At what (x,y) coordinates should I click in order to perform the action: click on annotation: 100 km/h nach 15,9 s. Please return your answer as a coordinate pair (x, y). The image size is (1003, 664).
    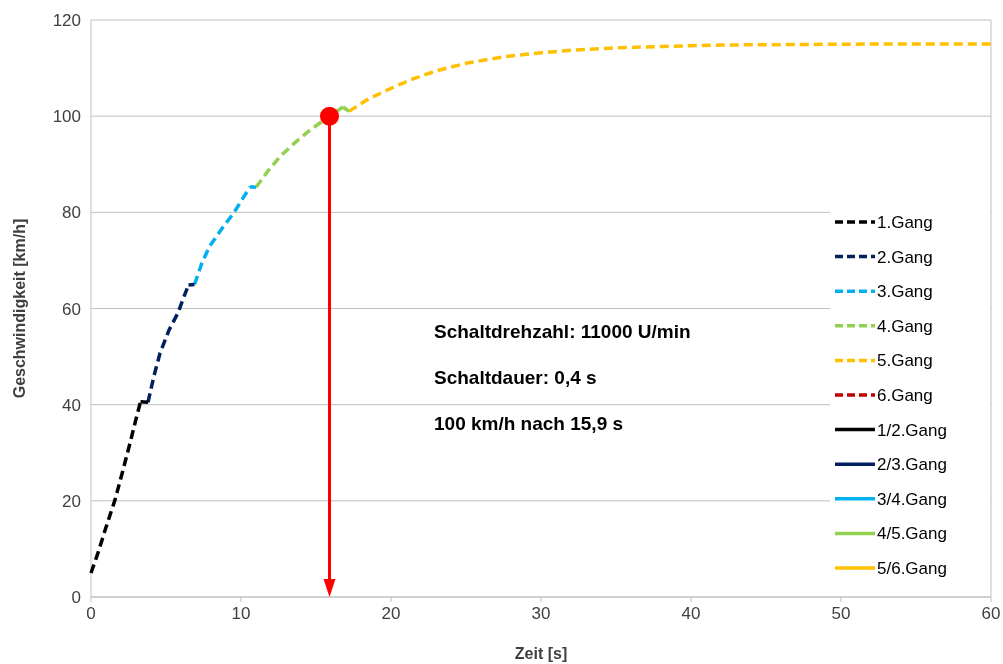
    Looking at the image, I should click on (529, 423).